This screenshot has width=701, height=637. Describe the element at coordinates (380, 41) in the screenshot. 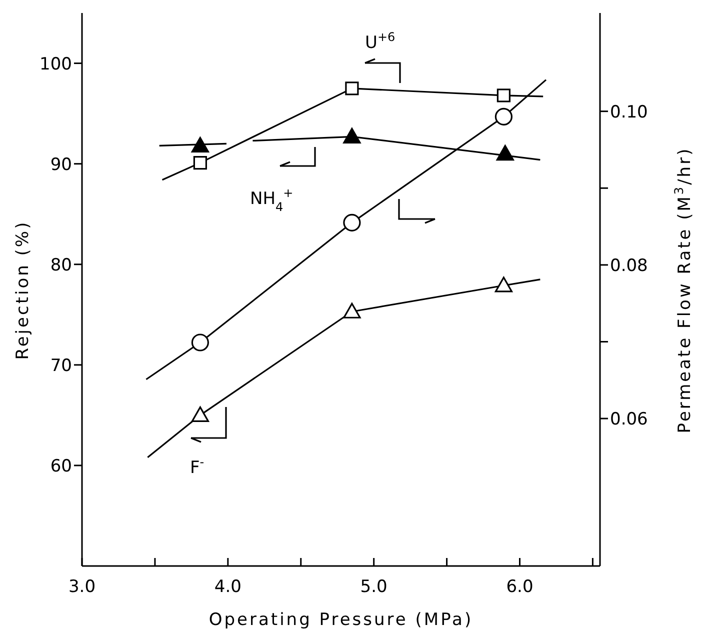

I see `annotation: U$^{+6}$` at that location.